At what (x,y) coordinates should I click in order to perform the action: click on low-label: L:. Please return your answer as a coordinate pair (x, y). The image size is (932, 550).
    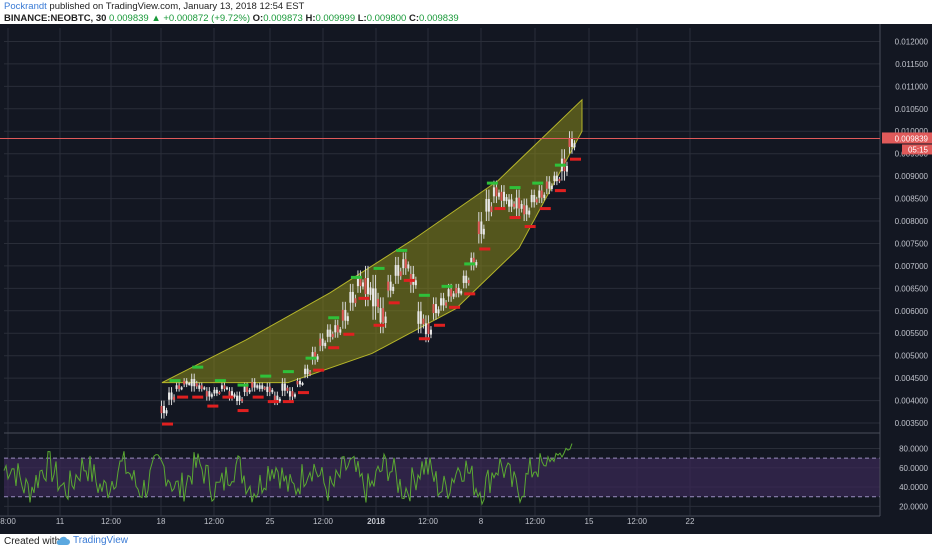
    Looking at the image, I should click on (362, 18).